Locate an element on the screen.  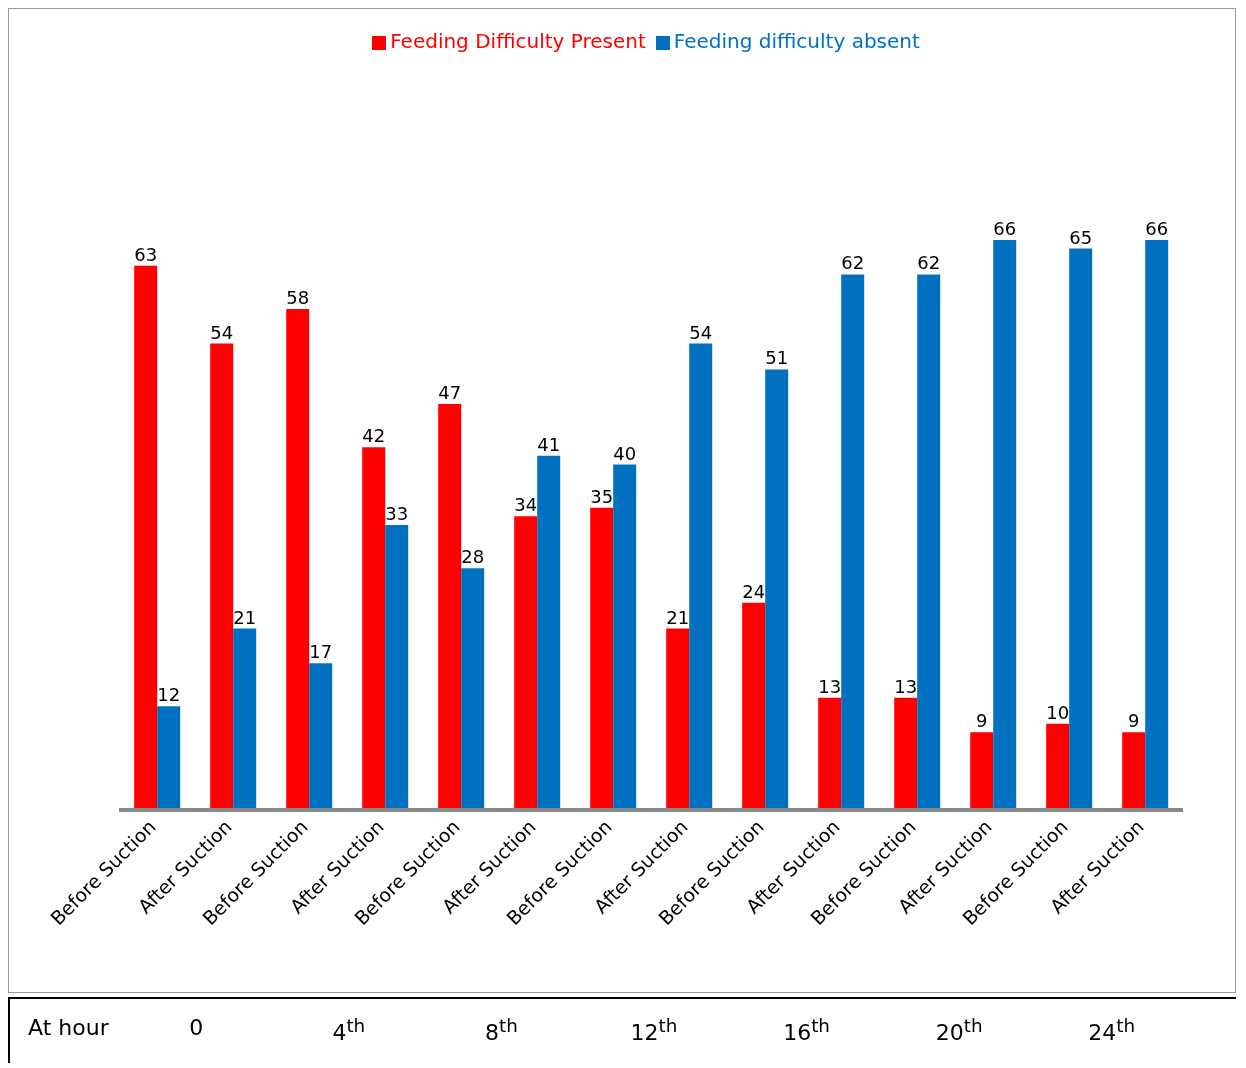
data-label: 24 is located at coordinates (754, 591).